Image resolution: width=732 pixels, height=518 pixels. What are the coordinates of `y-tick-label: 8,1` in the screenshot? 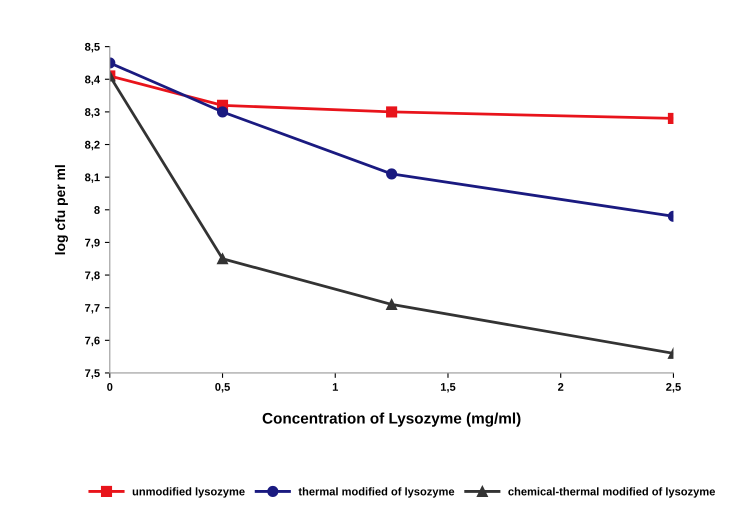 It's located at (92, 178).